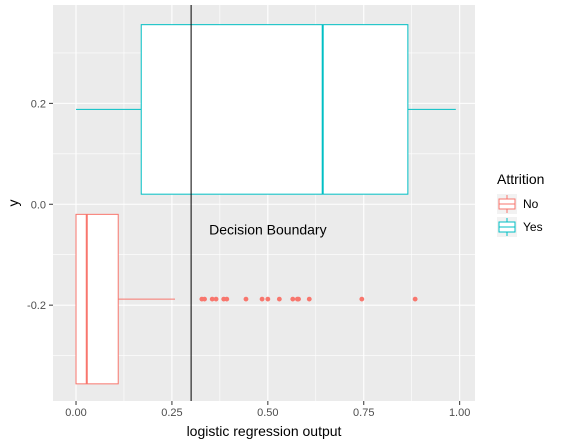 The width and height of the screenshot is (563, 445). I want to click on y-axis: -0.2 0.0 0.2, so click(40, 205).